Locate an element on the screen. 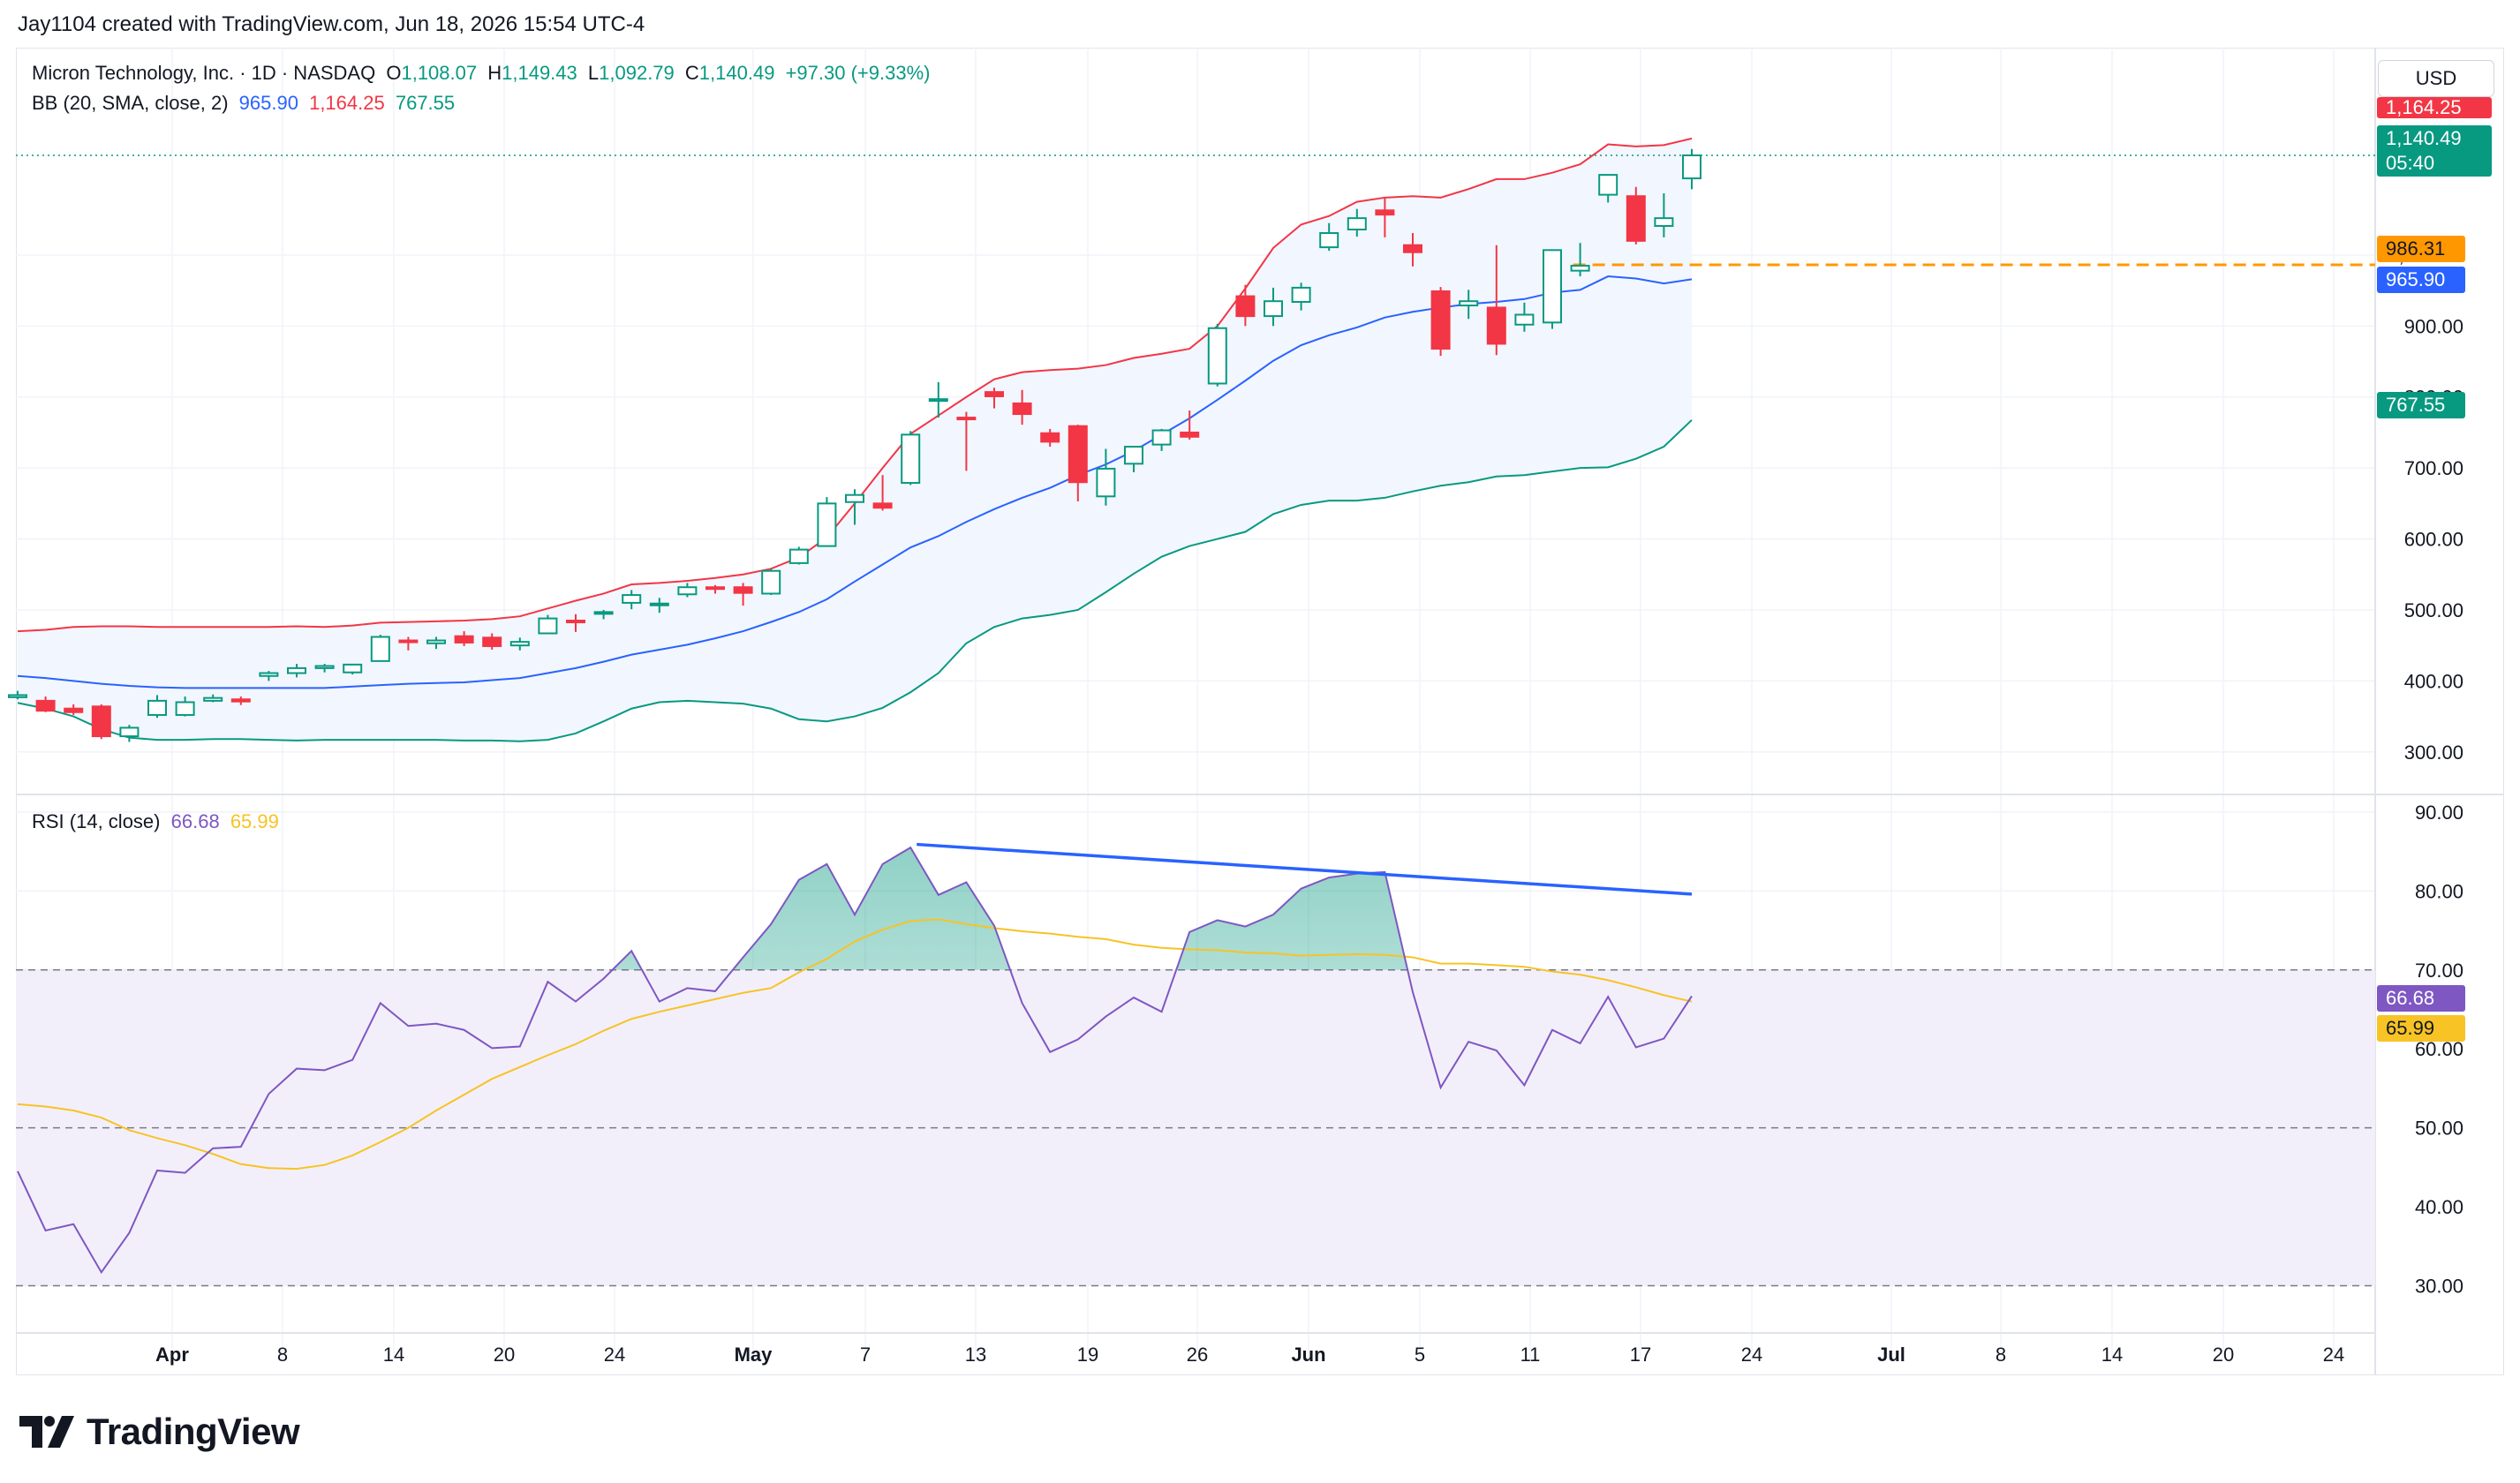 Image resolution: width=2520 pixels, height=1483 pixels. rsi-ma-line is located at coordinates (855, 1044).